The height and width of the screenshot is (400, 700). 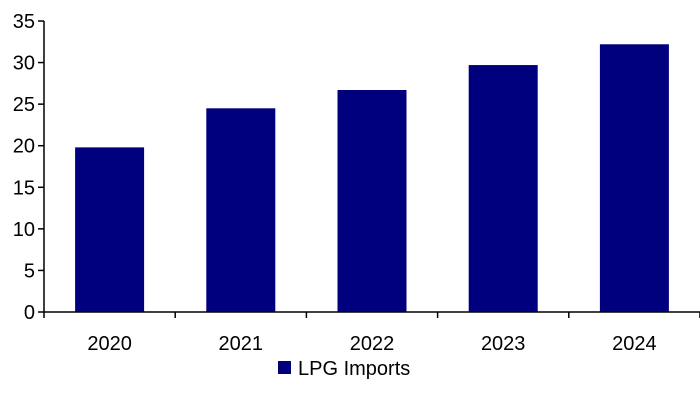 I want to click on y-tick-label: 20, so click(x=24, y=147).